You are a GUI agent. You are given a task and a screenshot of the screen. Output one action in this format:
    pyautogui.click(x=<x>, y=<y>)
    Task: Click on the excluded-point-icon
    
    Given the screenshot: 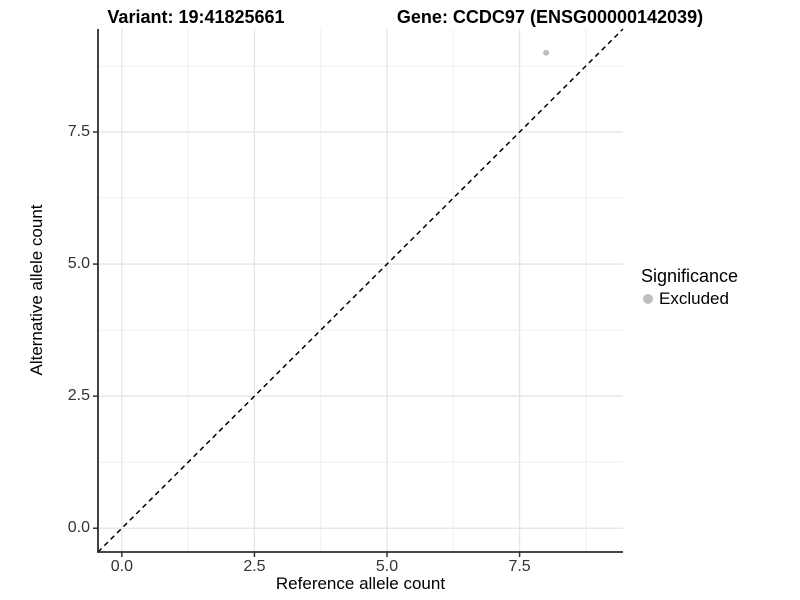 What is the action you would take?
    pyautogui.click(x=648, y=299)
    